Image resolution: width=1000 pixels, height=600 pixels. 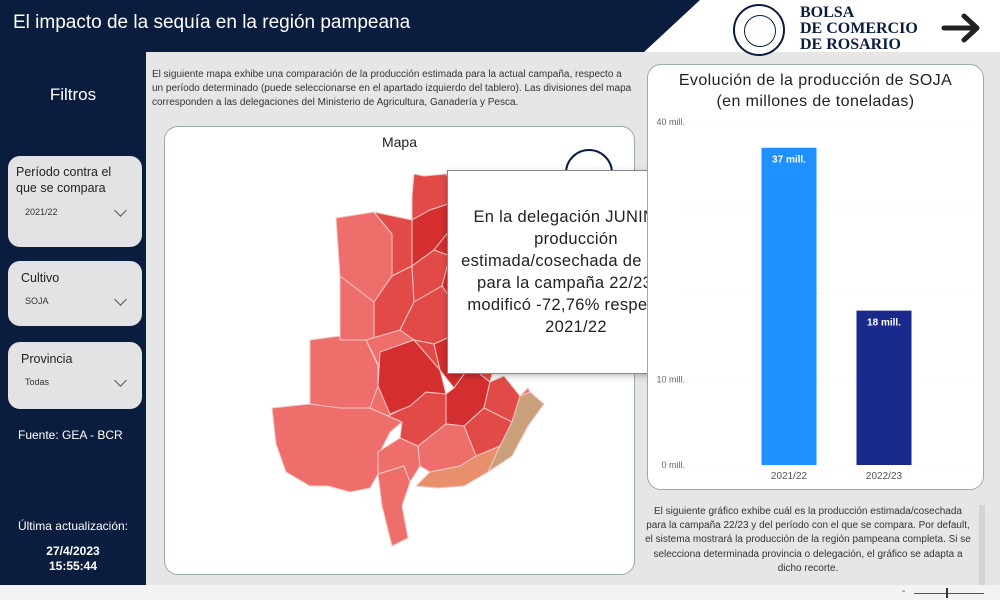 What do you see at coordinates (37, 382) in the screenshot?
I see `filter-province-value: Todas` at bounding box center [37, 382].